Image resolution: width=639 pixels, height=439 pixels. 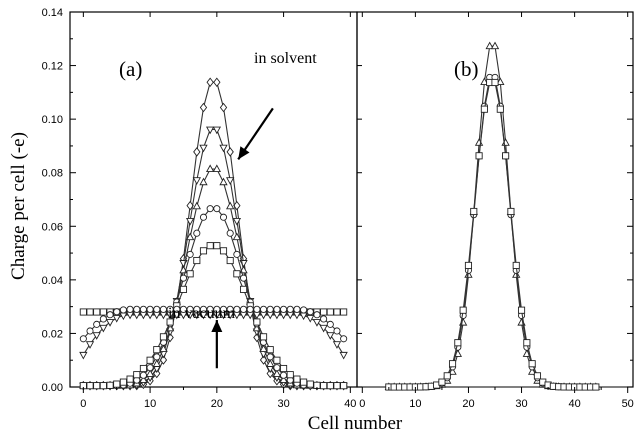 I want to click on series-line, so click(x=213, y=335).